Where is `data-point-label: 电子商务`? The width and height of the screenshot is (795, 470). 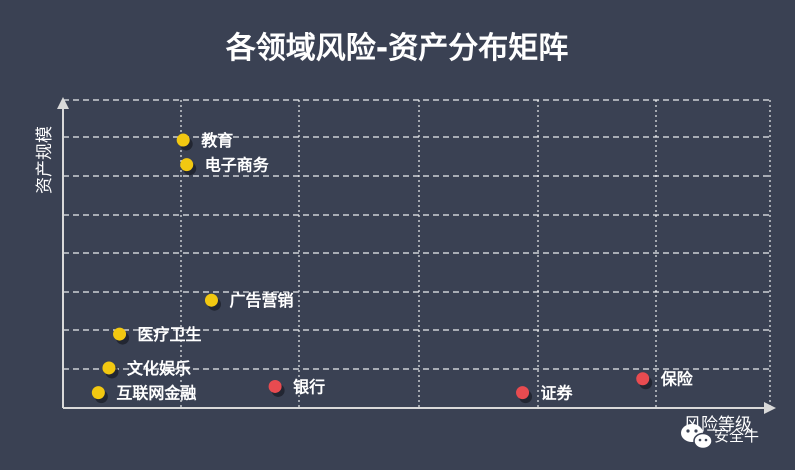 data-point-label: 电子商务 is located at coordinates (237, 165).